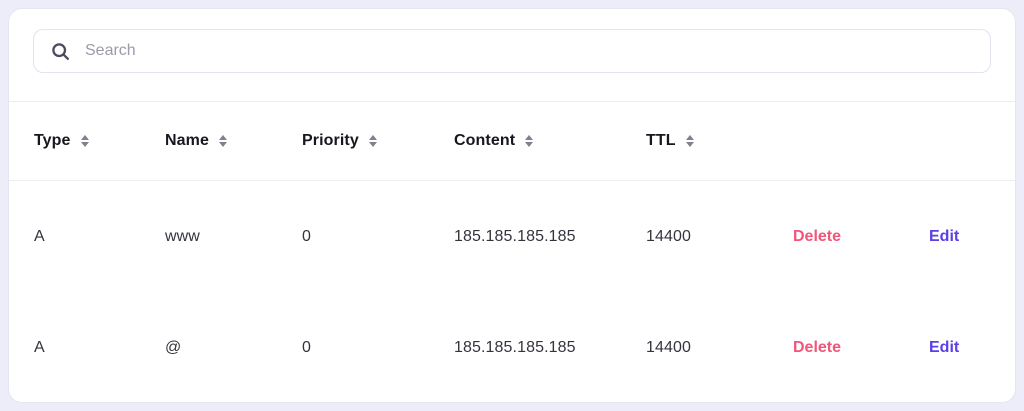 This screenshot has height=411, width=1024. Describe the element at coordinates (233, 141) in the screenshot. I see `column-header-name: Name` at that location.